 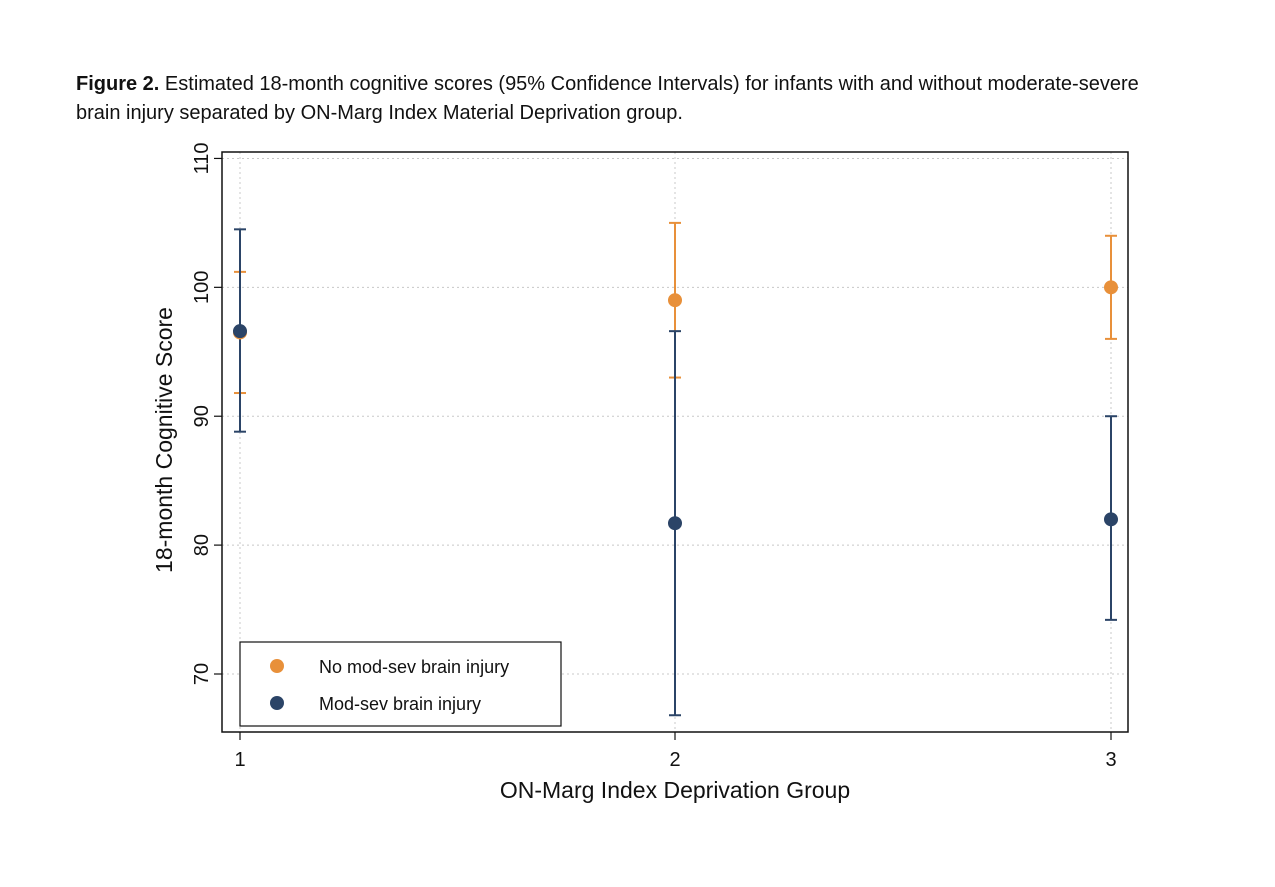 I want to click on y-tick-label: 100, so click(x=202, y=287).